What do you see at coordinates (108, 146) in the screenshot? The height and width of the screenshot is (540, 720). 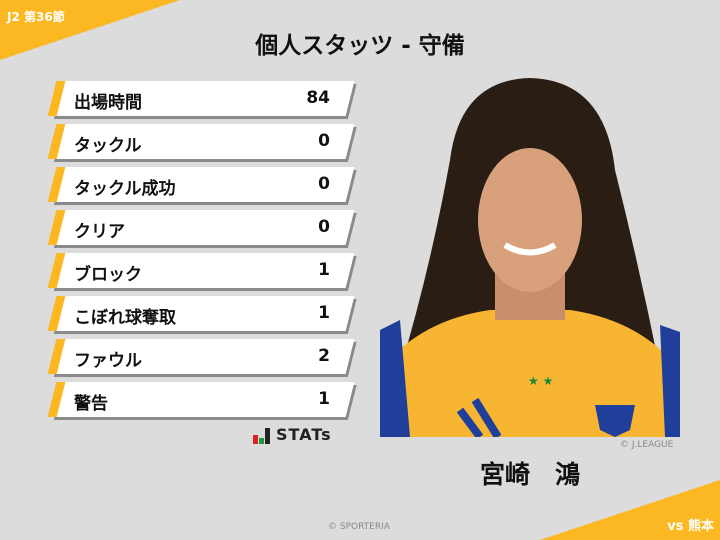 I see `stat-label: タックル` at bounding box center [108, 146].